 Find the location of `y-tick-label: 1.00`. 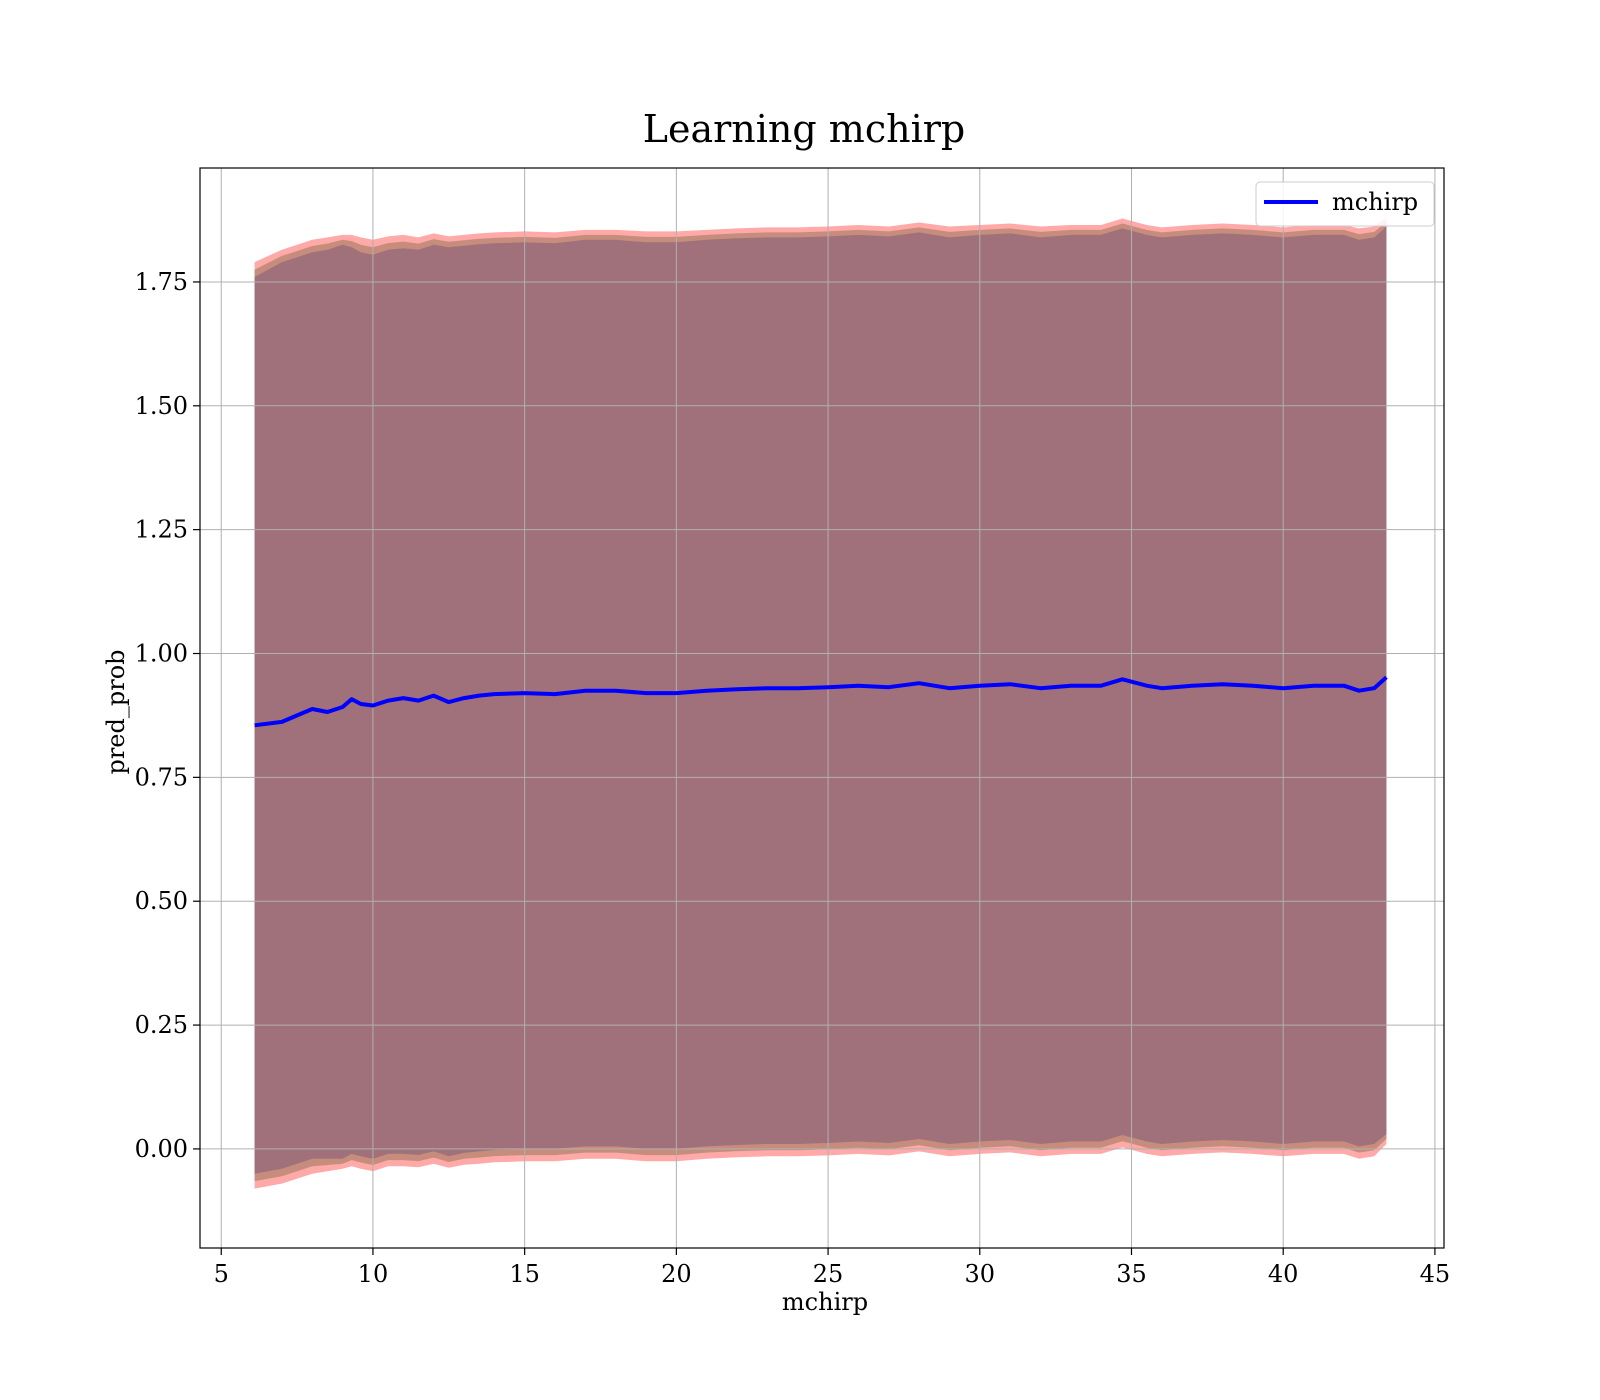

y-tick-label: 1.00 is located at coordinates (161, 654).